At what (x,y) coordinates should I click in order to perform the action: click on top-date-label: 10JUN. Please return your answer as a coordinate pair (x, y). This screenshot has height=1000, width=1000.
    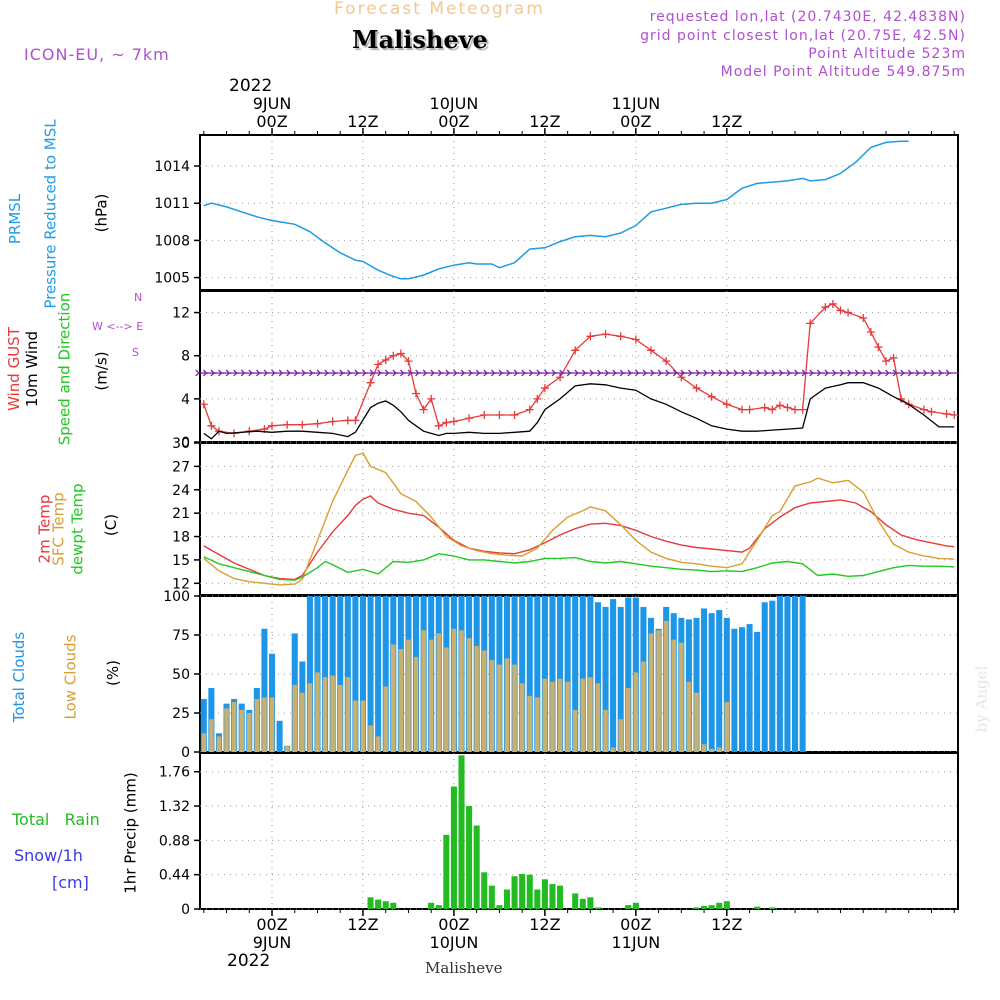
    Looking at the image, I should click on (454, 103).